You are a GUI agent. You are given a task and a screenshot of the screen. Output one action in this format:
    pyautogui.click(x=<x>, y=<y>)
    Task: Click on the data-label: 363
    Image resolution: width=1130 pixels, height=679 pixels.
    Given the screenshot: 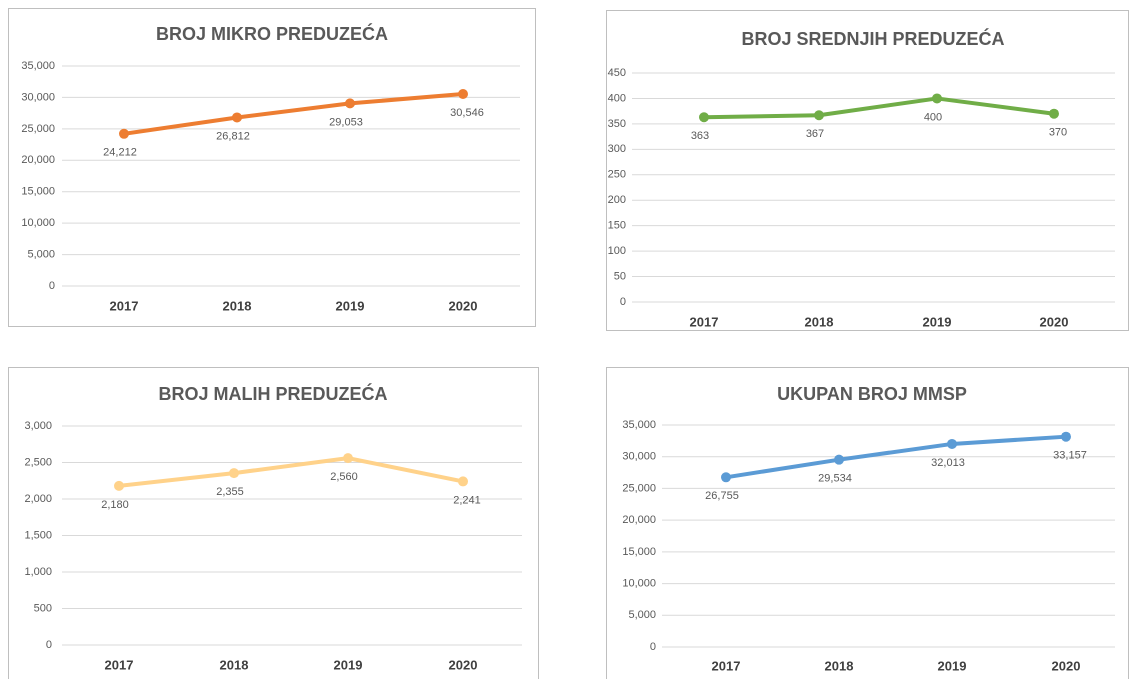 What is the action you would take?
    pyautogui.click(x=700, y=136)
    